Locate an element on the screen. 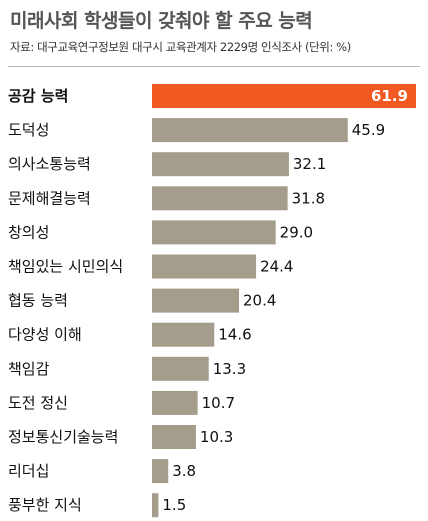 The height and width of the screenshot is (521, 428). value-label: 14.6 is located at coordinates (234, 335).